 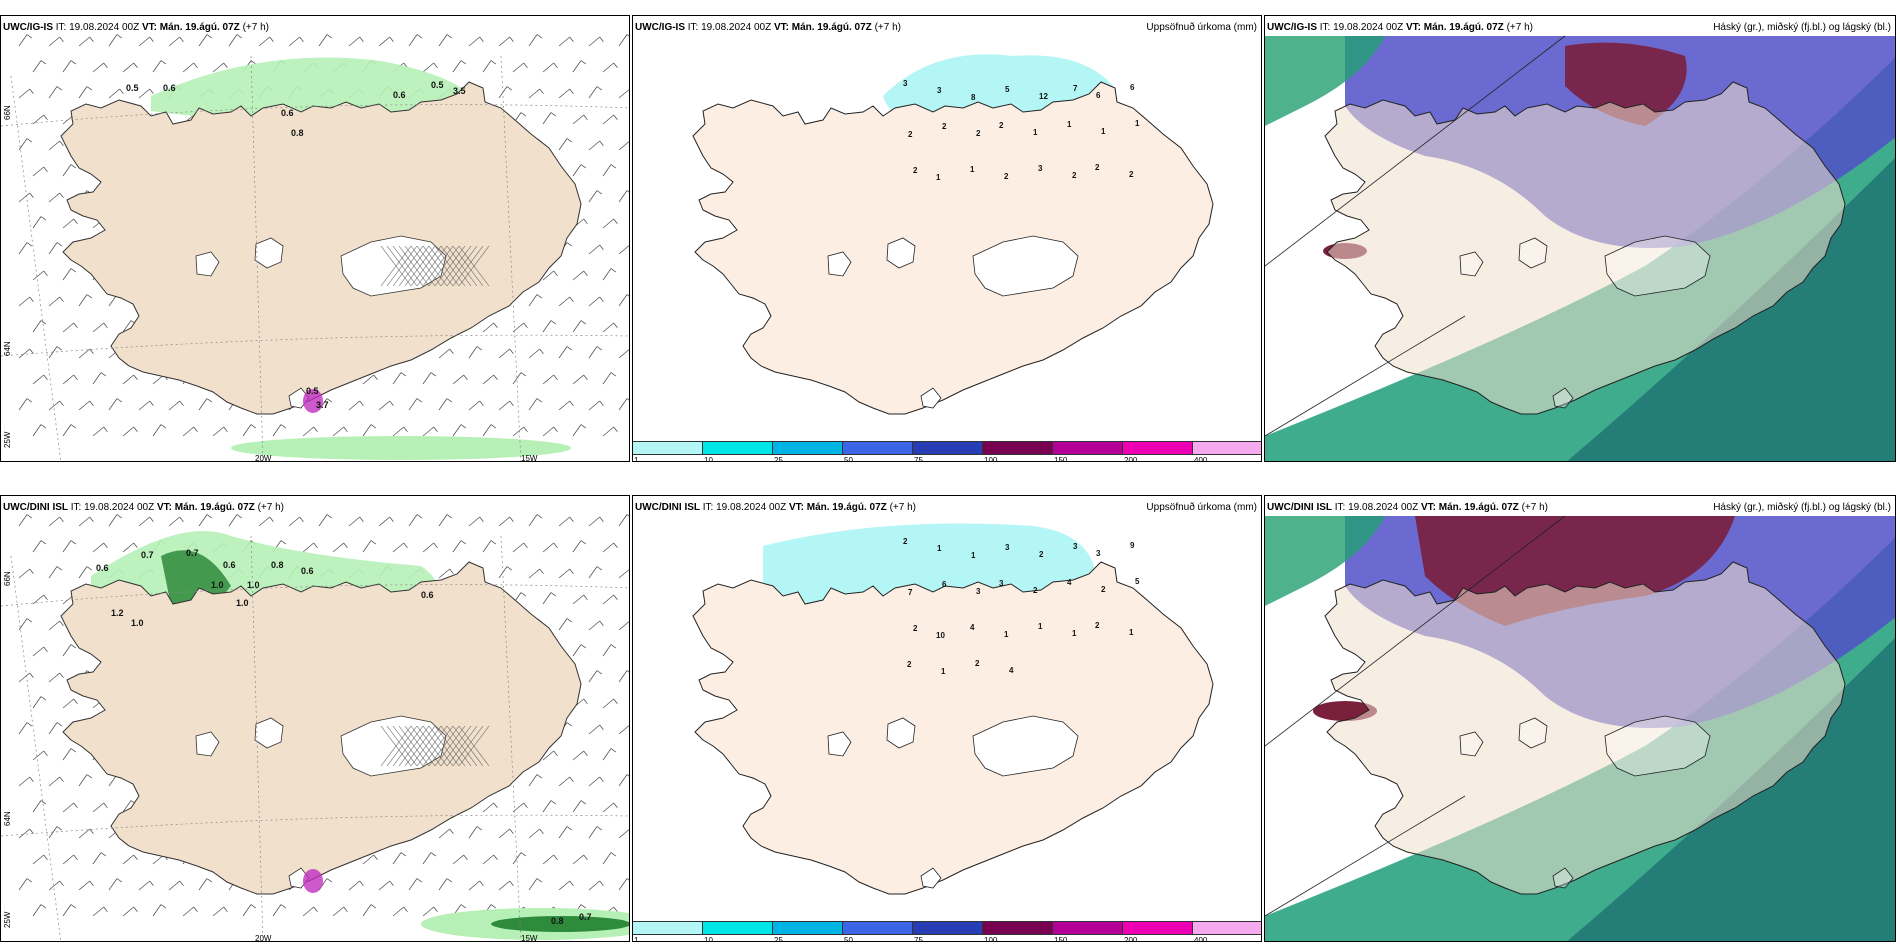 I want to click on accum-value-label: 7, so click(x=1075, y=88).